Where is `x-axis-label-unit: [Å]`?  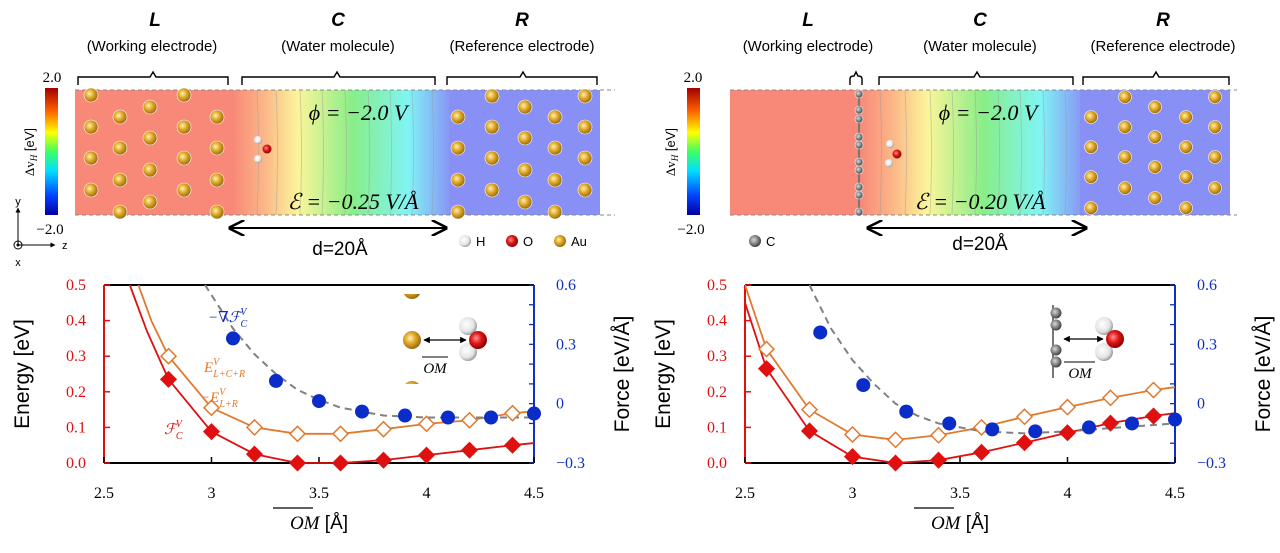
x-axis-label-unit: [Å] is located at coordinates (334, 523).